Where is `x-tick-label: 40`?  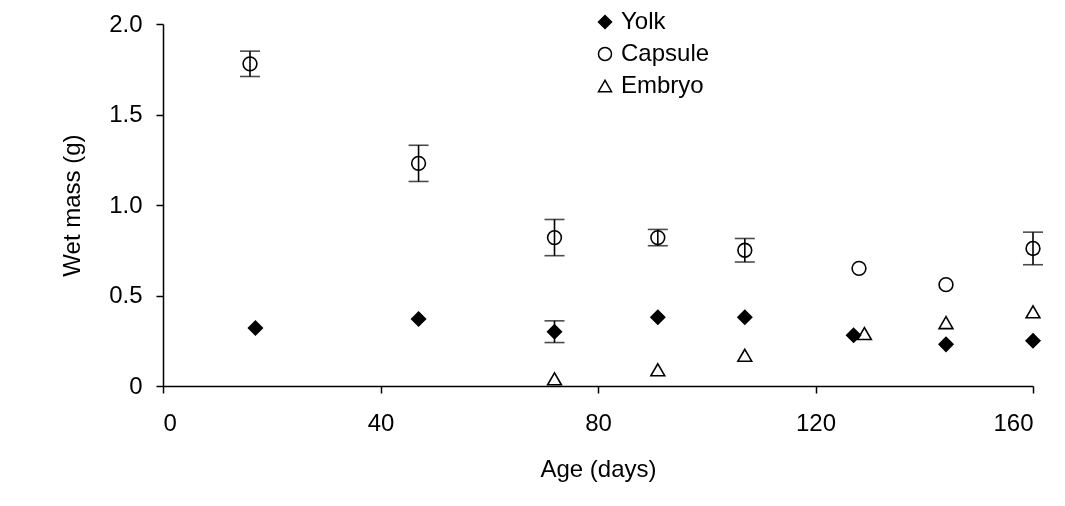
x-tick-label: 40 is located at coordinates (381, 422).